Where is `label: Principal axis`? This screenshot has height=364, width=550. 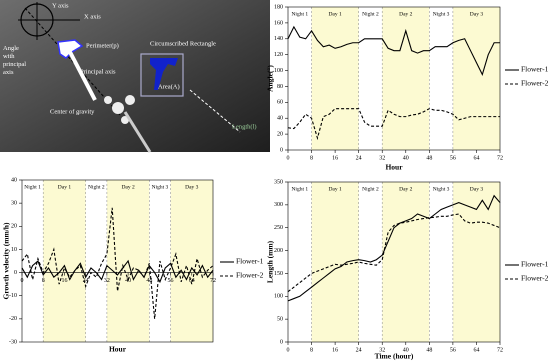
label: Principal axis is located at coordinates (98, 71).